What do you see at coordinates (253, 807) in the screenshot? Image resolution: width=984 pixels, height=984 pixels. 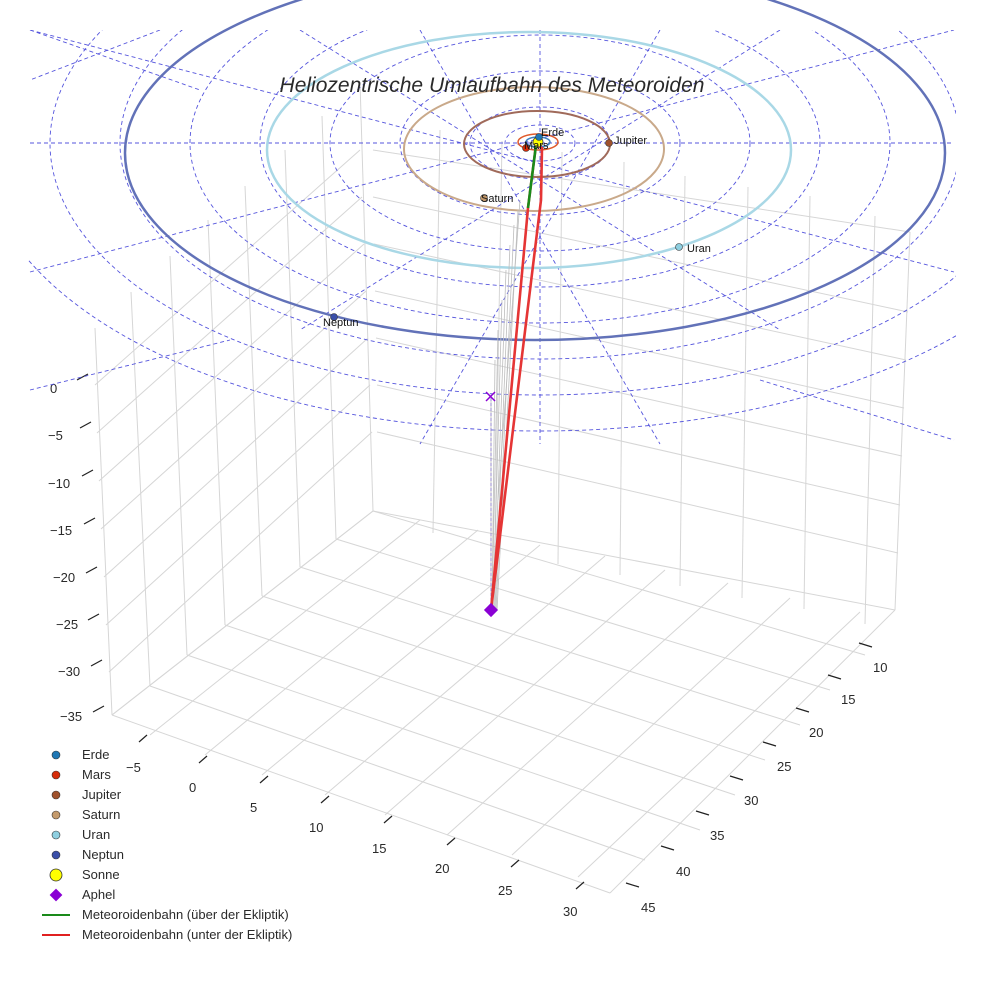 I see `svg-text: 5` at bounding box center [253, 807].